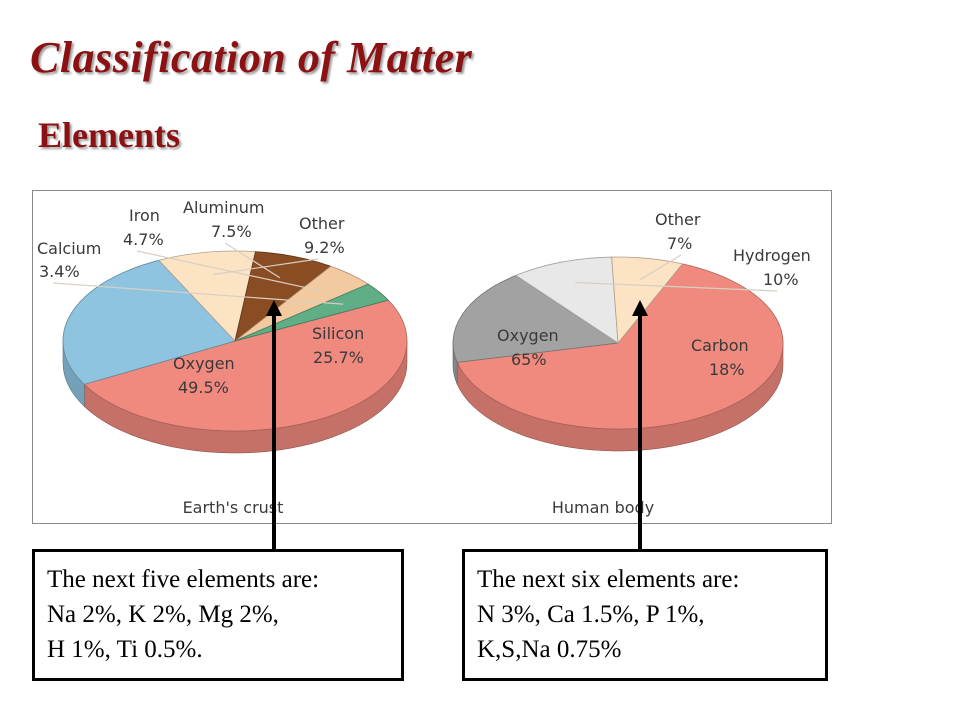 The height and width of the screenshot is (720, 960). I want to click on note-line: N 3%, Ca 1.5%, P 1%,, so click(591, 614).